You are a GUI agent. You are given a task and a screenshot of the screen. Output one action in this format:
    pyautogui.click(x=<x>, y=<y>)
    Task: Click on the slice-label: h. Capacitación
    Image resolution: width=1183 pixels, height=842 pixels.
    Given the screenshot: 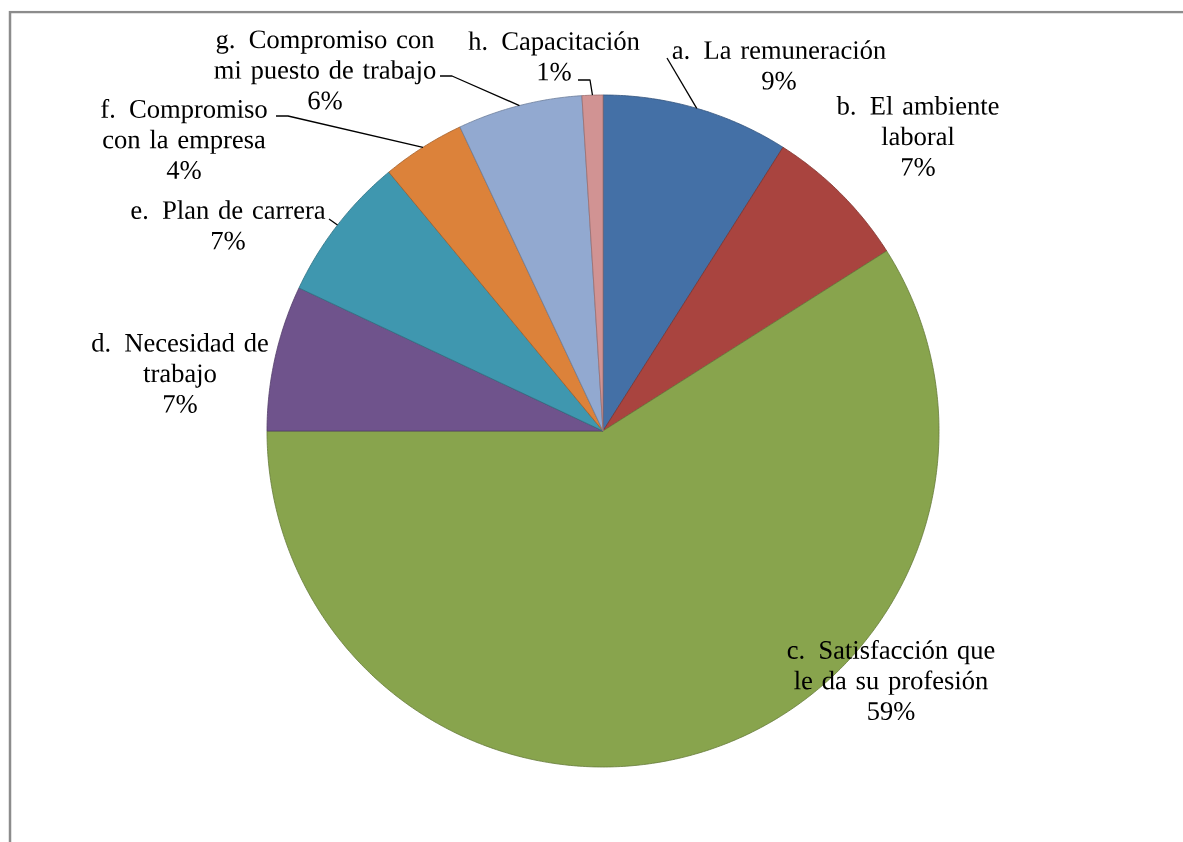 What is the action you would take?
    pyautogui.click(x=554, y=43)
    